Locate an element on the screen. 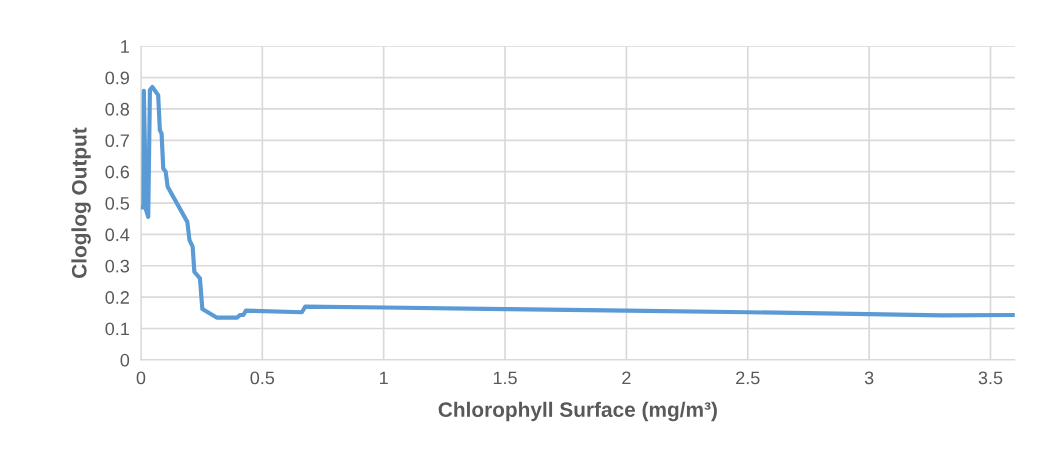 The image size is (1044, 462). y-axis-title: Cloglog Output is located at coordinates (81, 202).